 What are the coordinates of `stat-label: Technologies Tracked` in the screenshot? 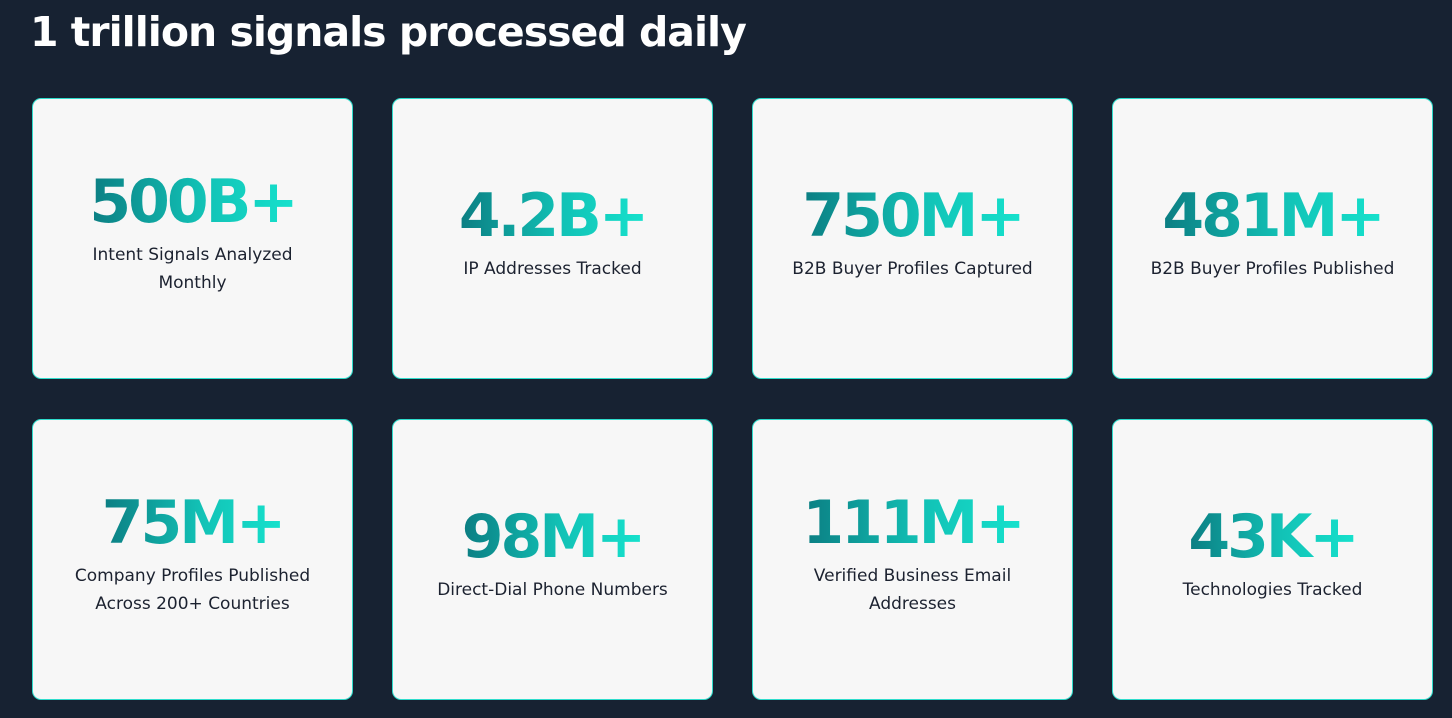 It's located at (1272, 589).